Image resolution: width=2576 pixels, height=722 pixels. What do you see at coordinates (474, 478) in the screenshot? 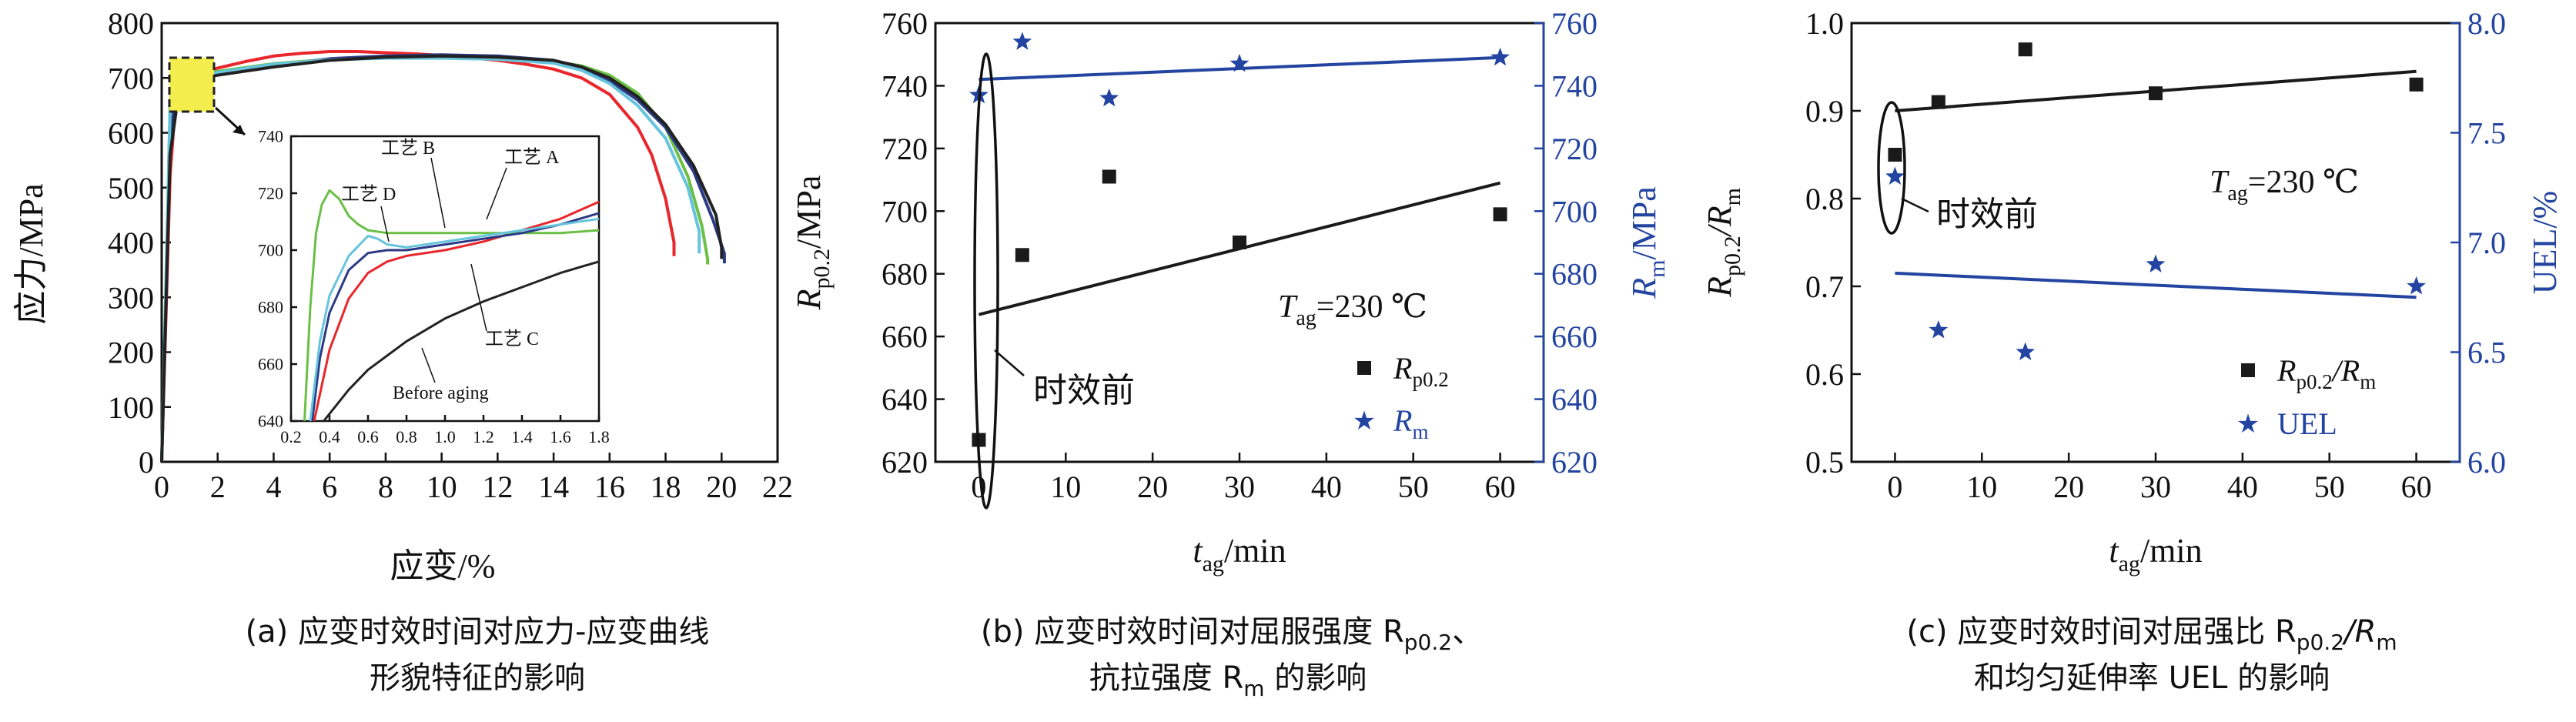
I see `panel-a-x-ticks: 0 2 4 6 8 10 12 14 16 18 20 22` at bounding box center [474, 478].